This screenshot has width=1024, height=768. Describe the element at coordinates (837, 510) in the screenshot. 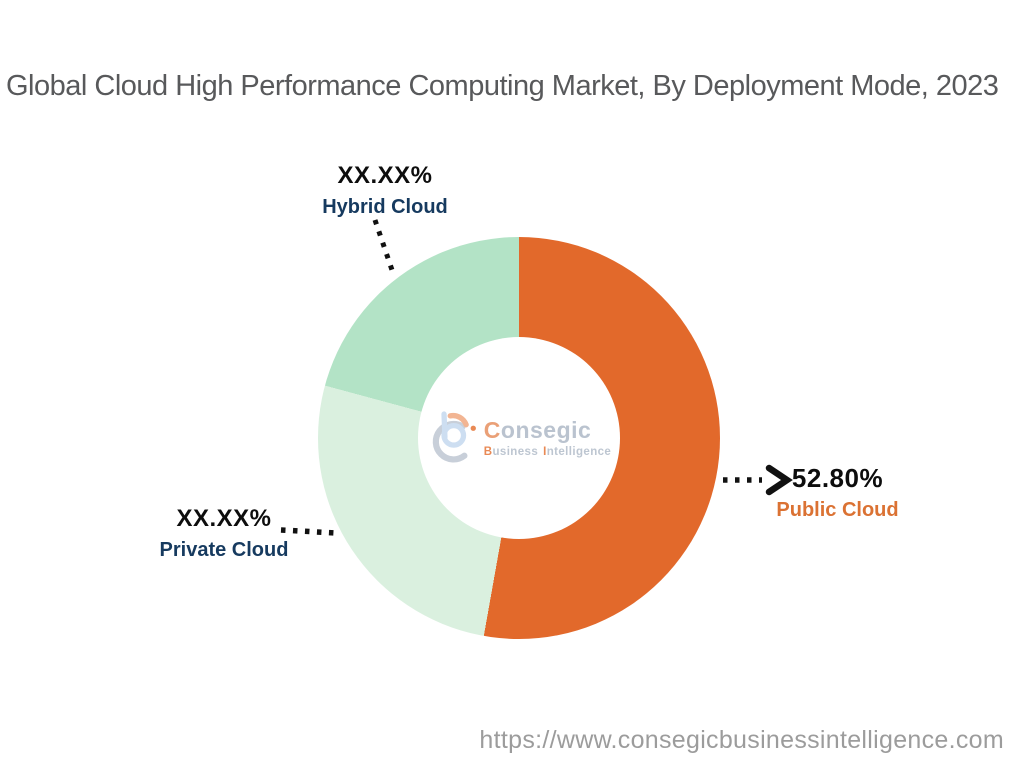

I see `public-cloud-label: Public Cloud` at that location.